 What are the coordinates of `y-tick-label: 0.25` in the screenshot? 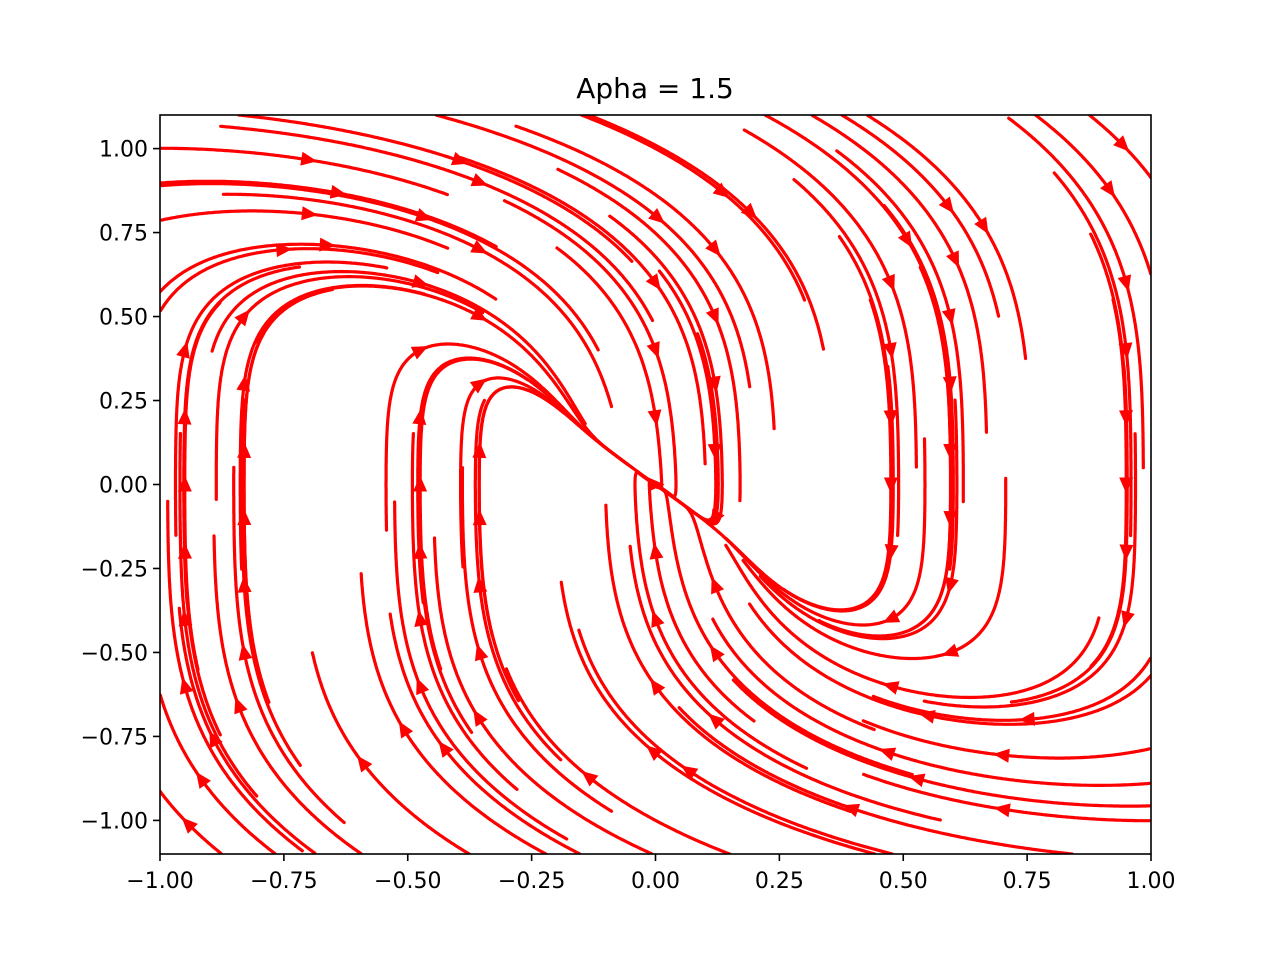 It's located at (123, 402).